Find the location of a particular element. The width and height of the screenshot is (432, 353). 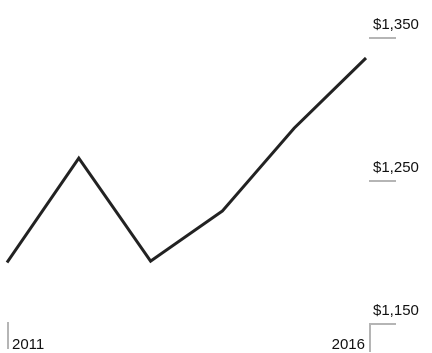

y-tick-label: $1,150 is located at coordinates (396, 310).